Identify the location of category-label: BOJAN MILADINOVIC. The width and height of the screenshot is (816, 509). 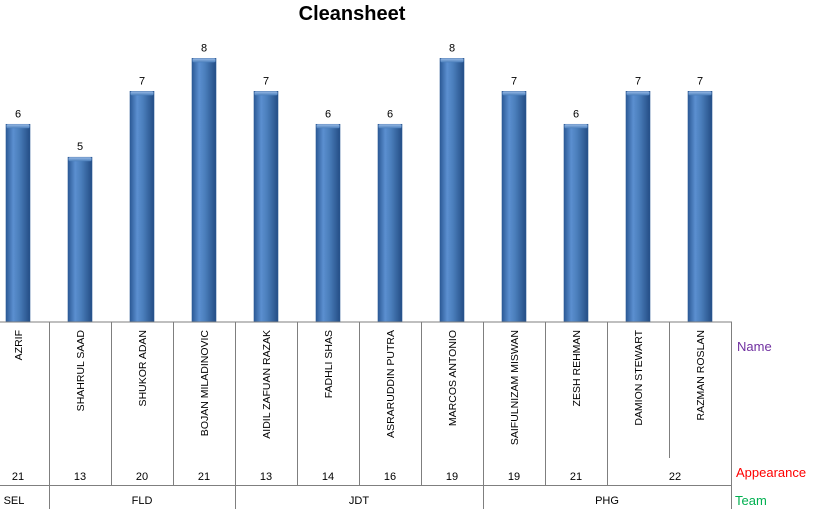
(205, 383).